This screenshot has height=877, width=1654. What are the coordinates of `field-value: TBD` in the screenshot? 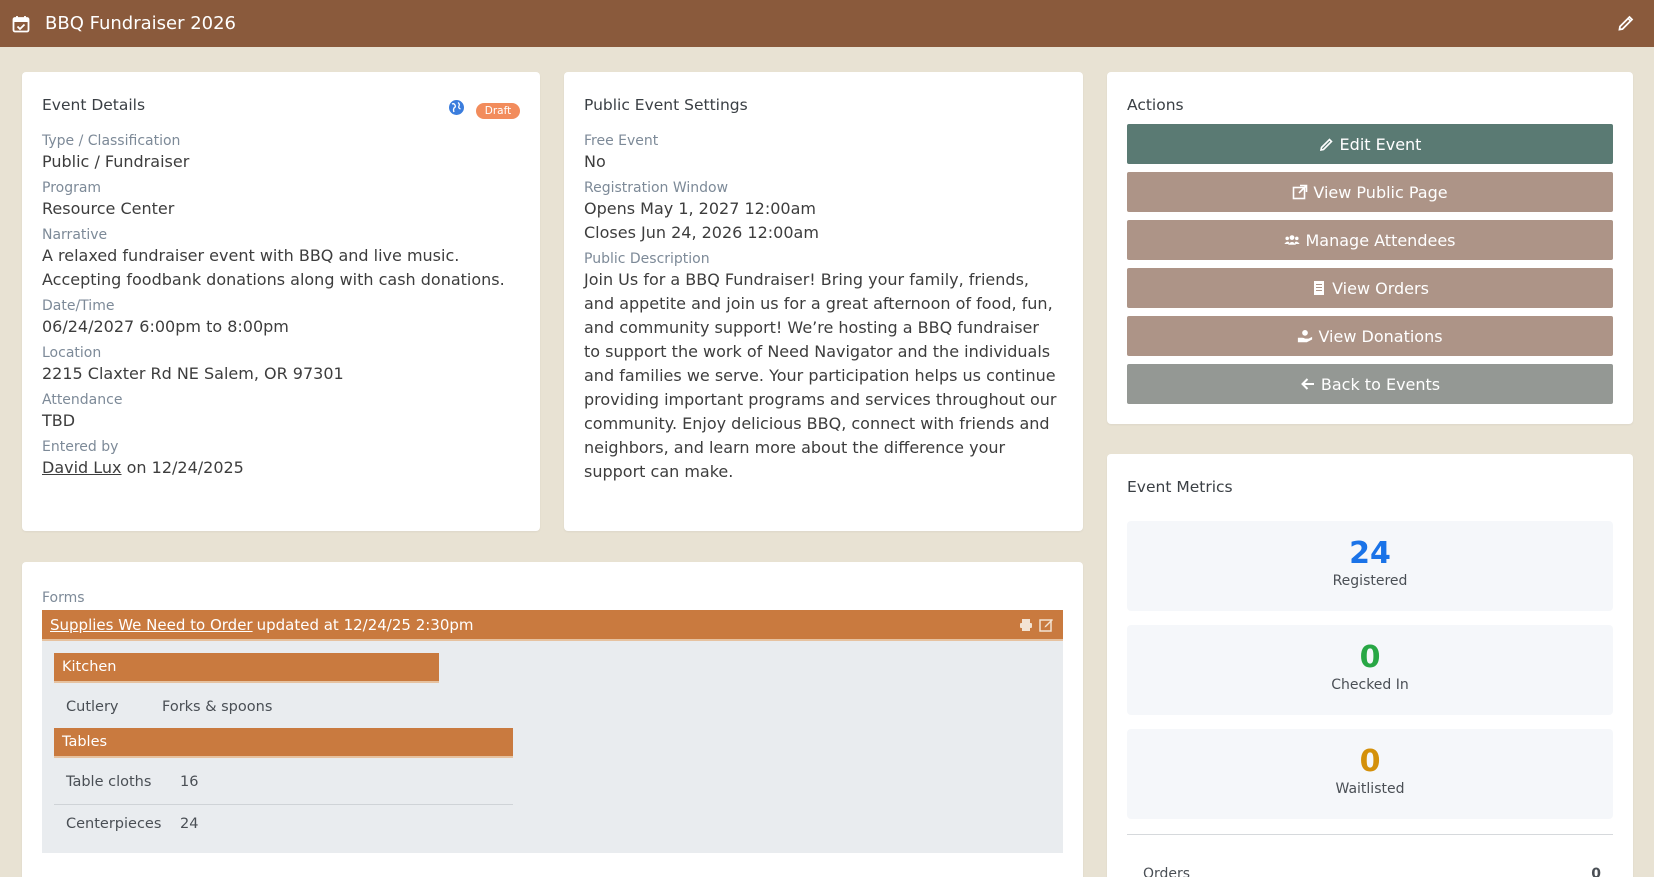 It's located at (59, 420).